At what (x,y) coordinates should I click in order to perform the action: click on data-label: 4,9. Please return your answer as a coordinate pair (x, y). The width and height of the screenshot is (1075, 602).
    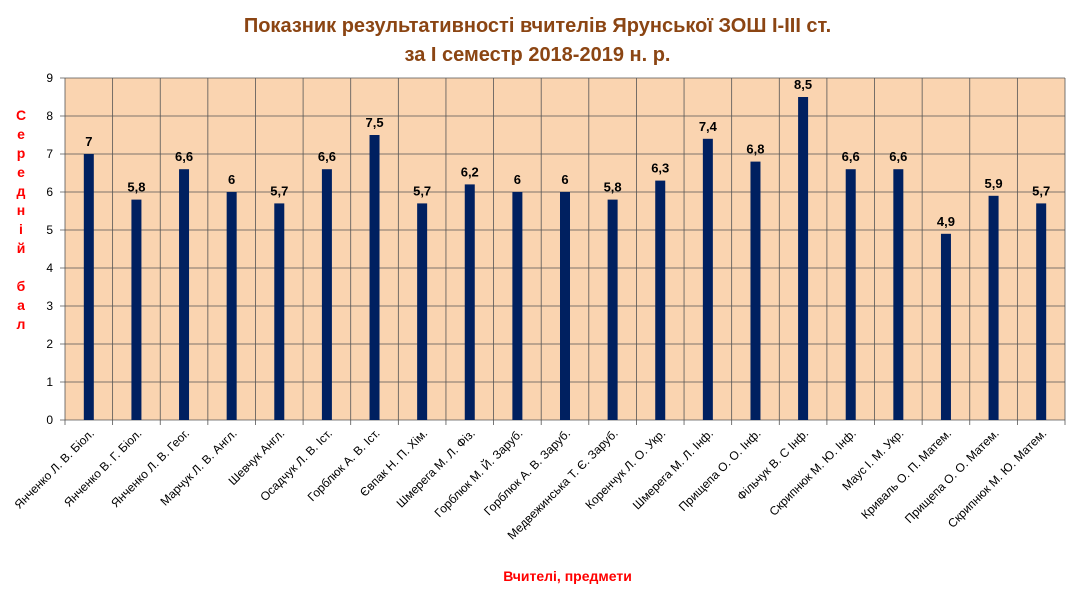
    Looking at the image, I should click on (946, 221).